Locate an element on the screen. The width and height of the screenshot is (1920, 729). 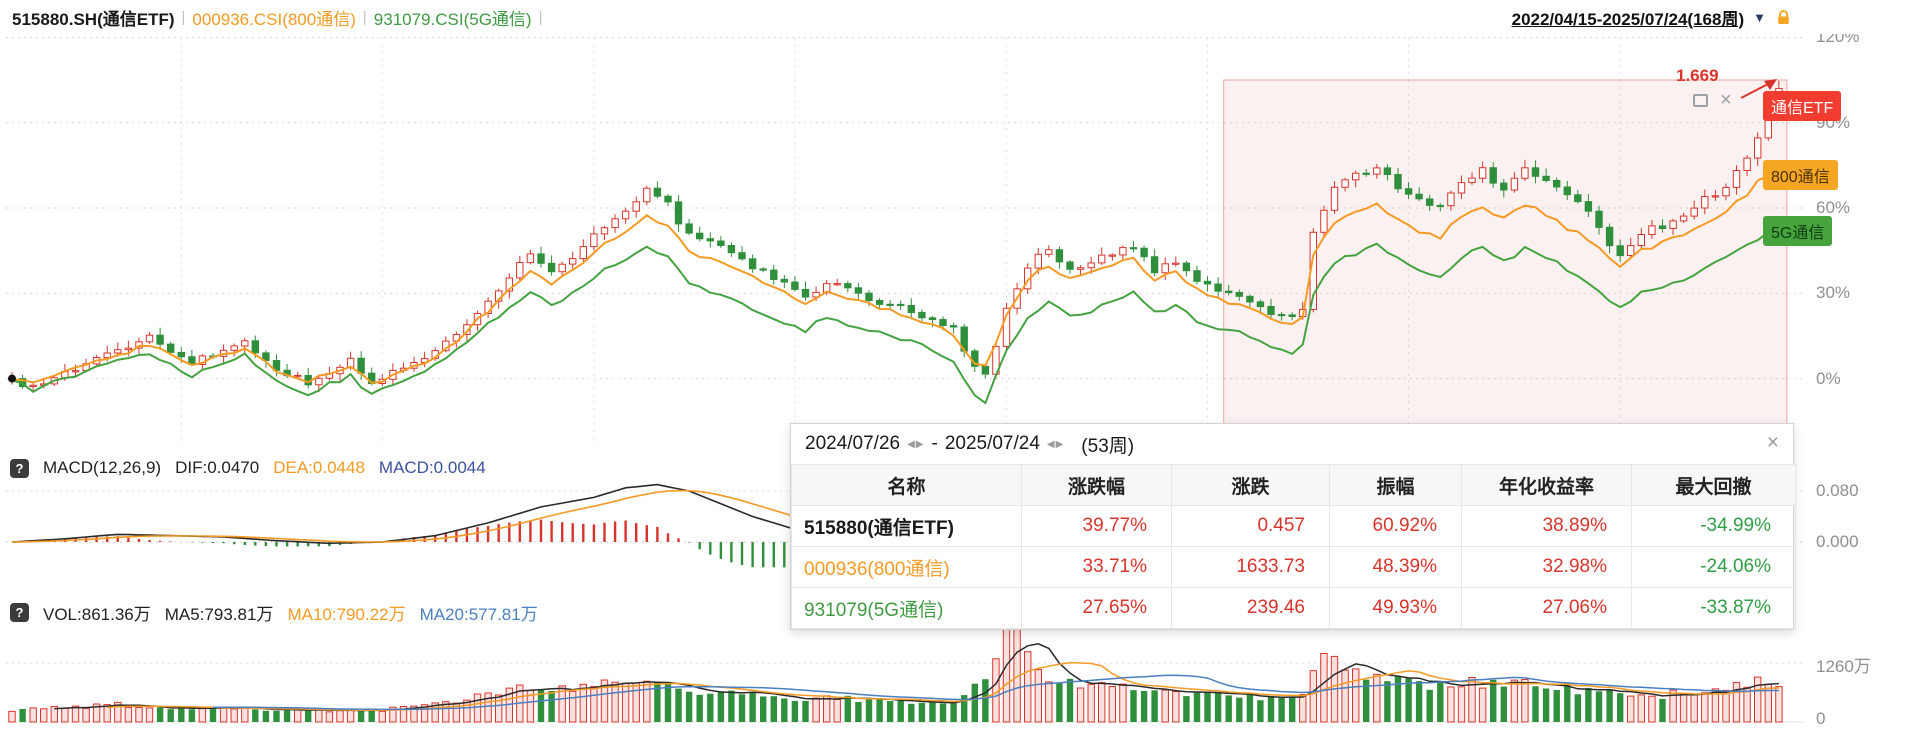
series-badge-5g: 5G通信 is located at coordinates (1797, 231).